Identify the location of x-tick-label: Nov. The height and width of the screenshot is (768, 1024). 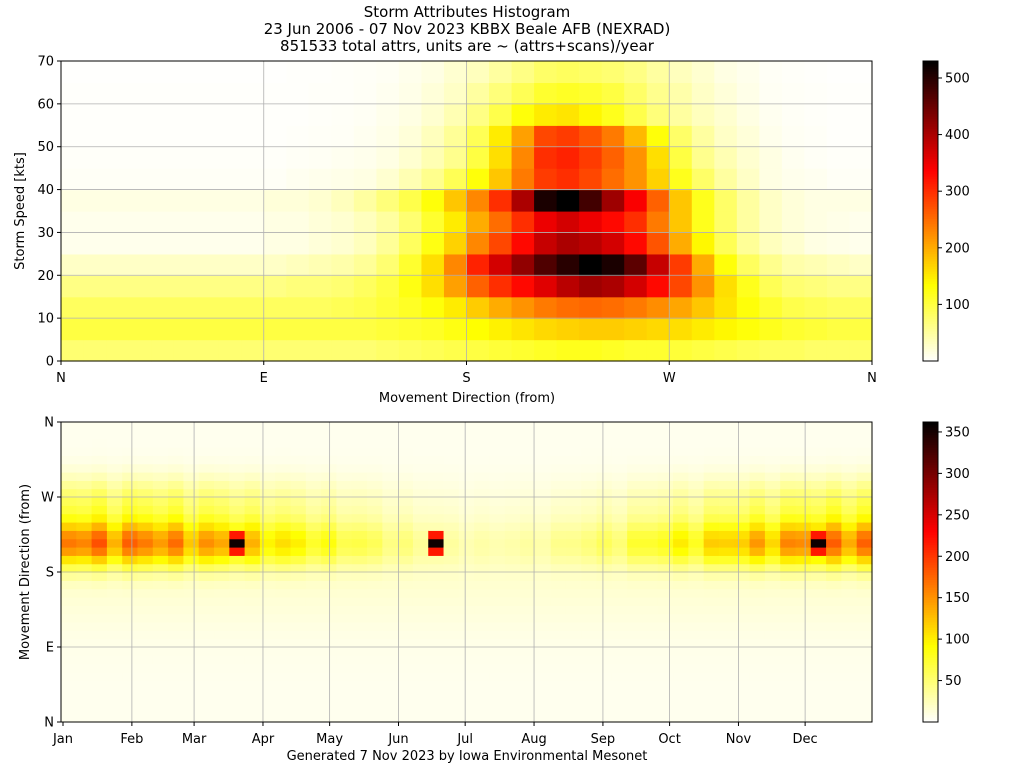
(739, 739).